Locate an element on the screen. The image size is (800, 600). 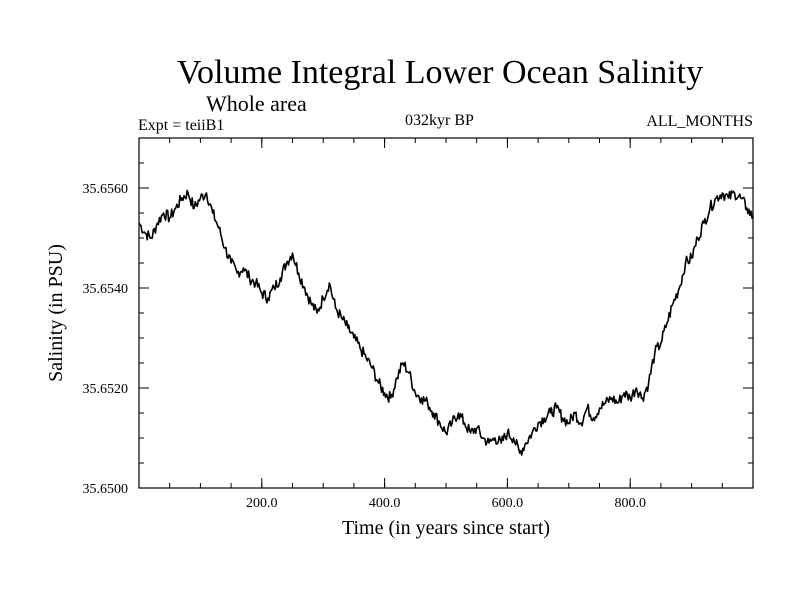
x-tick-label: 800.0 is located at coordinates (630, 503).